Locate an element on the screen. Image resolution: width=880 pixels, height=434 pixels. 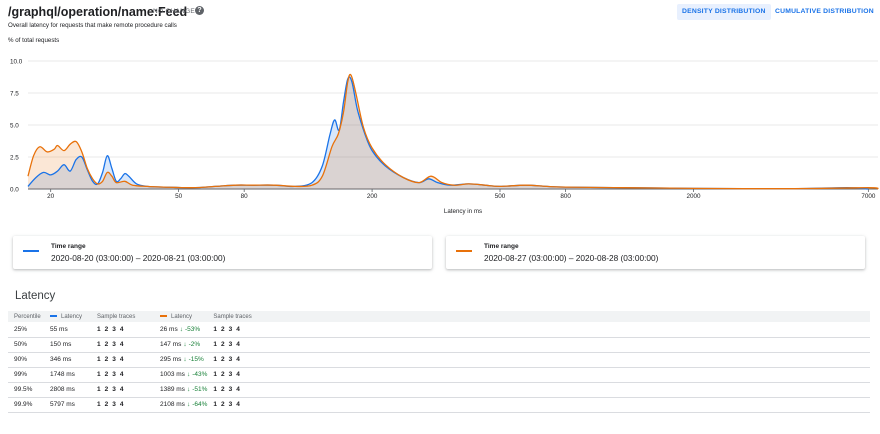
latency-b-cell: 147 ms ↓ -2% is located at coordinates (181, 345).